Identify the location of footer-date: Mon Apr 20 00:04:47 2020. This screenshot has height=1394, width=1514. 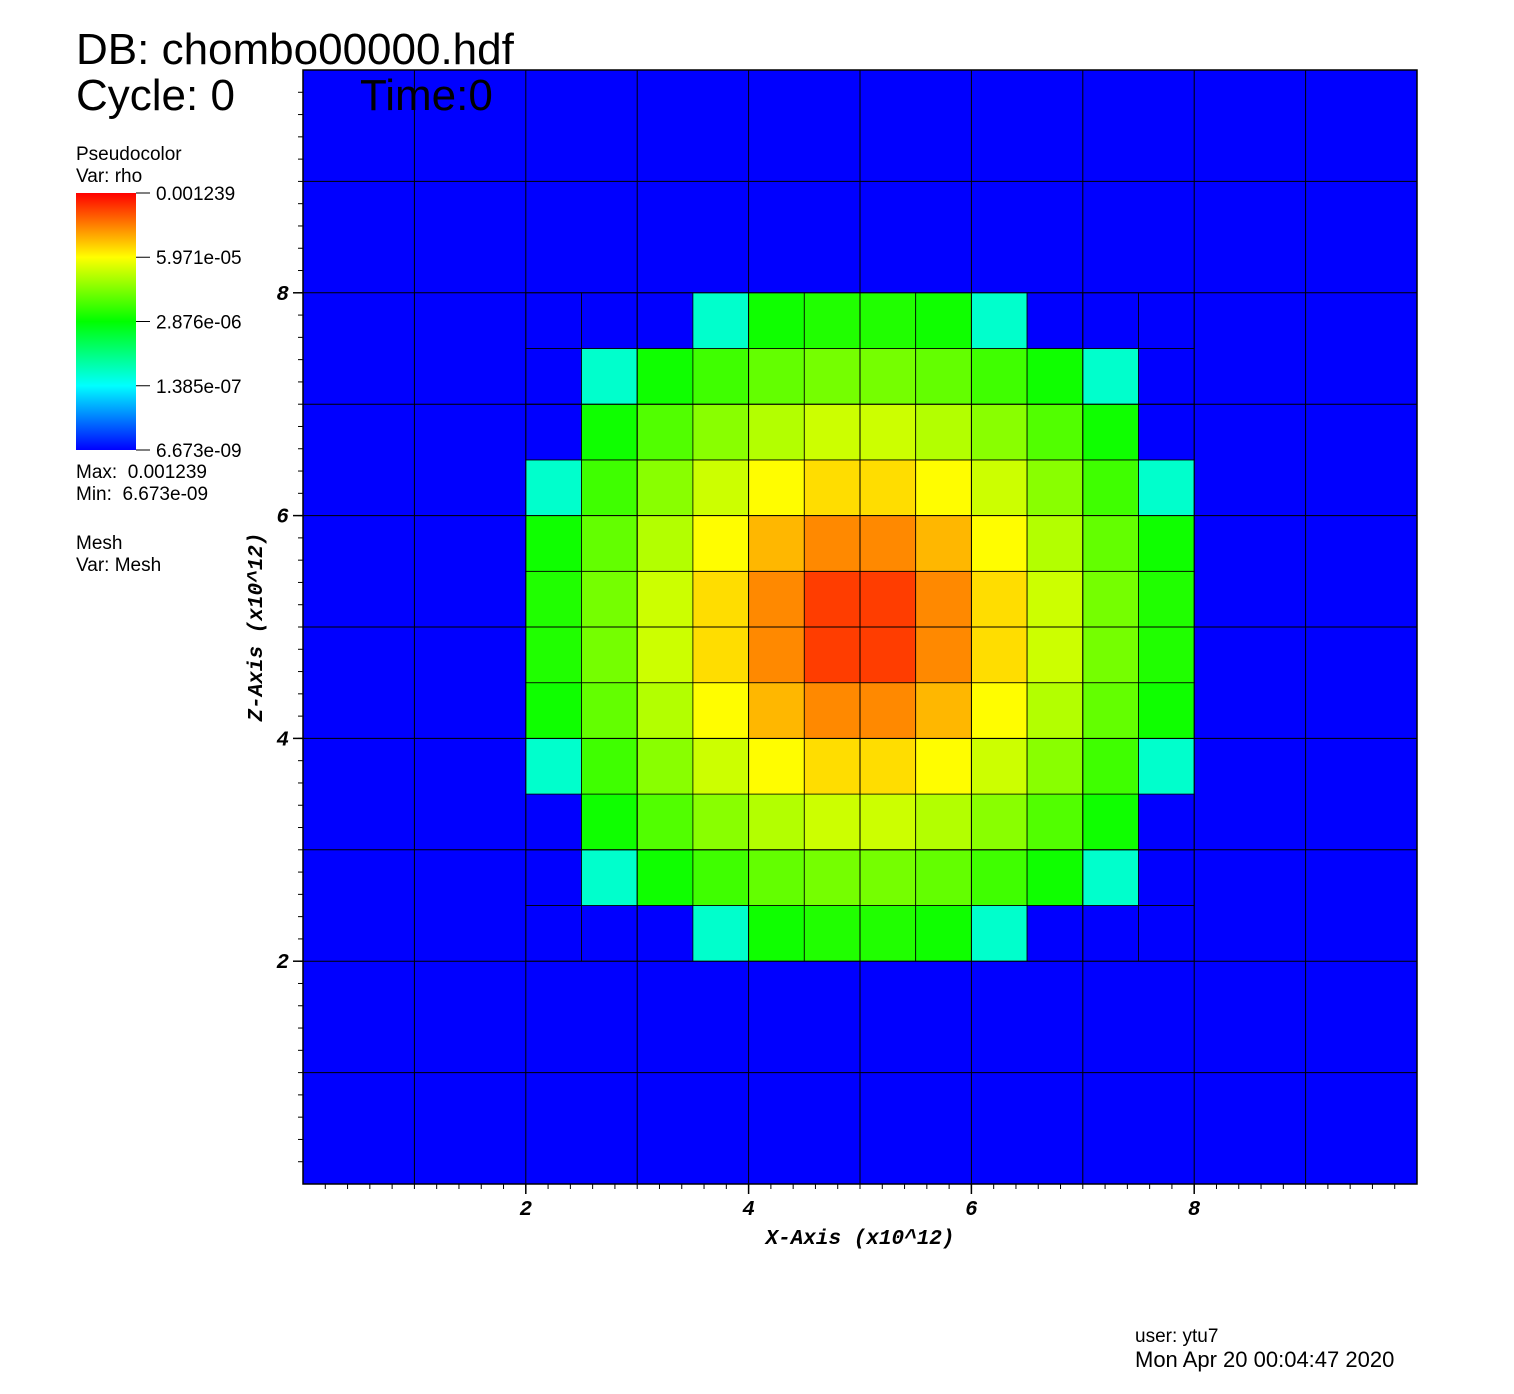
(1264, 1359).